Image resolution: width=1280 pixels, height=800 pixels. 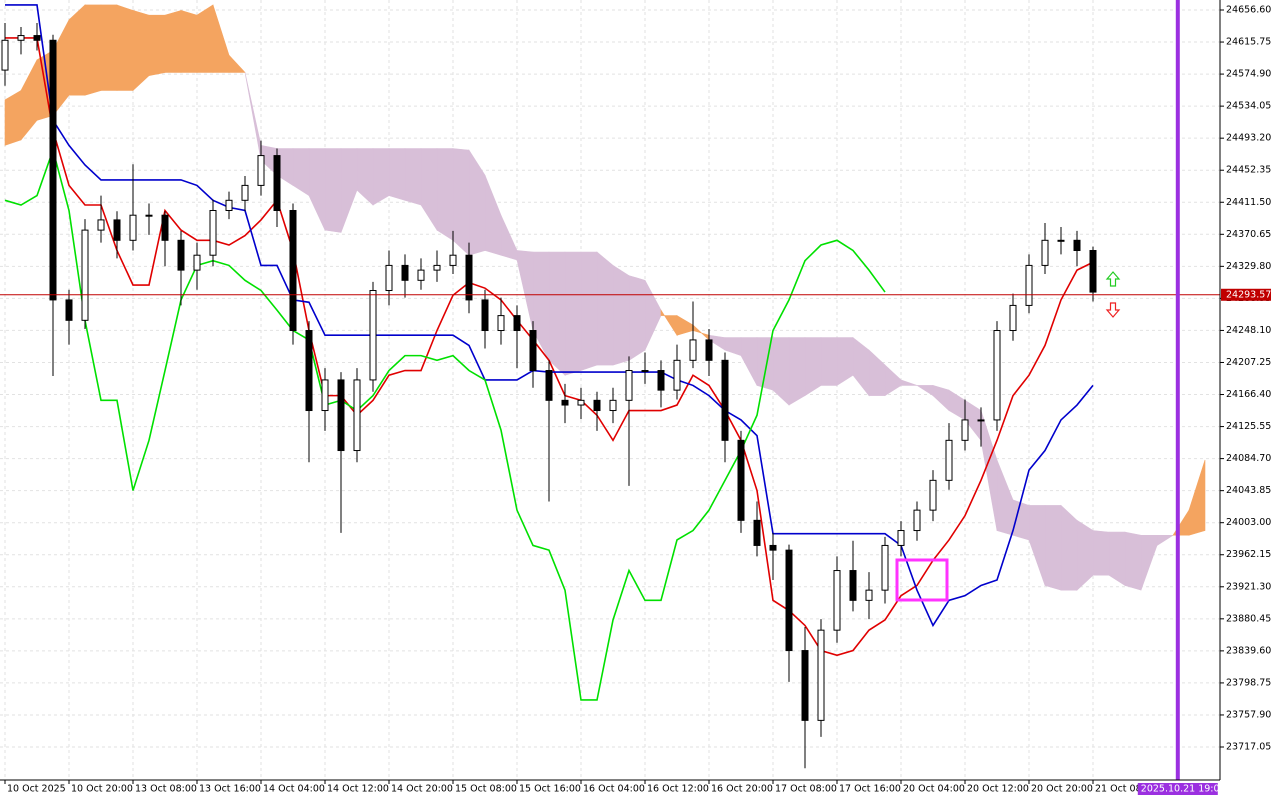 What do you see at coordinates (1248, 202) in the screenshot?
I see `y-tick-label: 24411.50` at bounding box center [1248, 202].